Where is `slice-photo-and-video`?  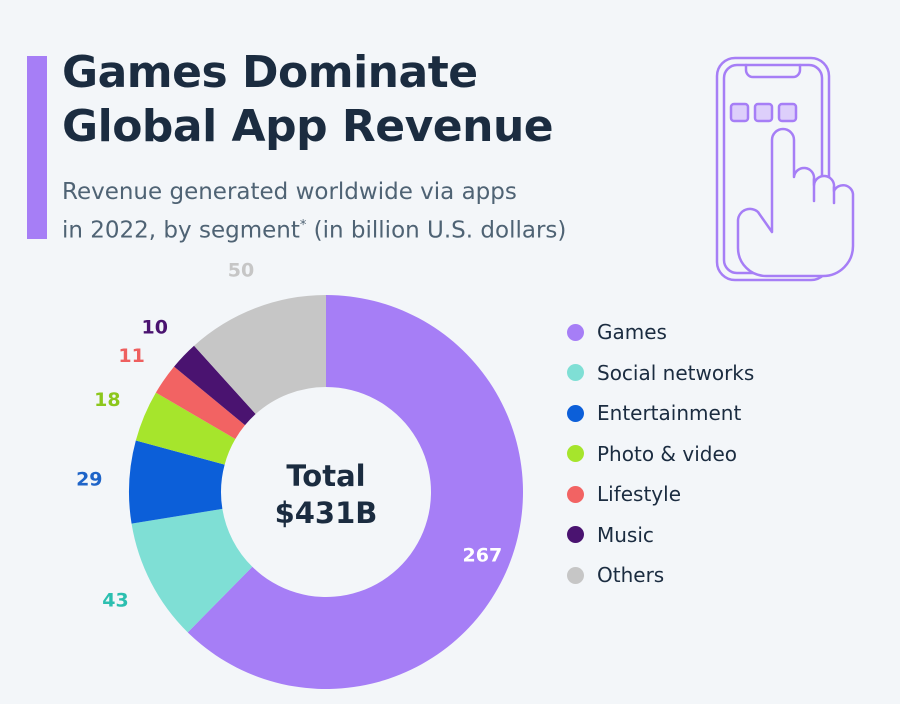
slice-photo-and-video is located at coordinates (185, 428).